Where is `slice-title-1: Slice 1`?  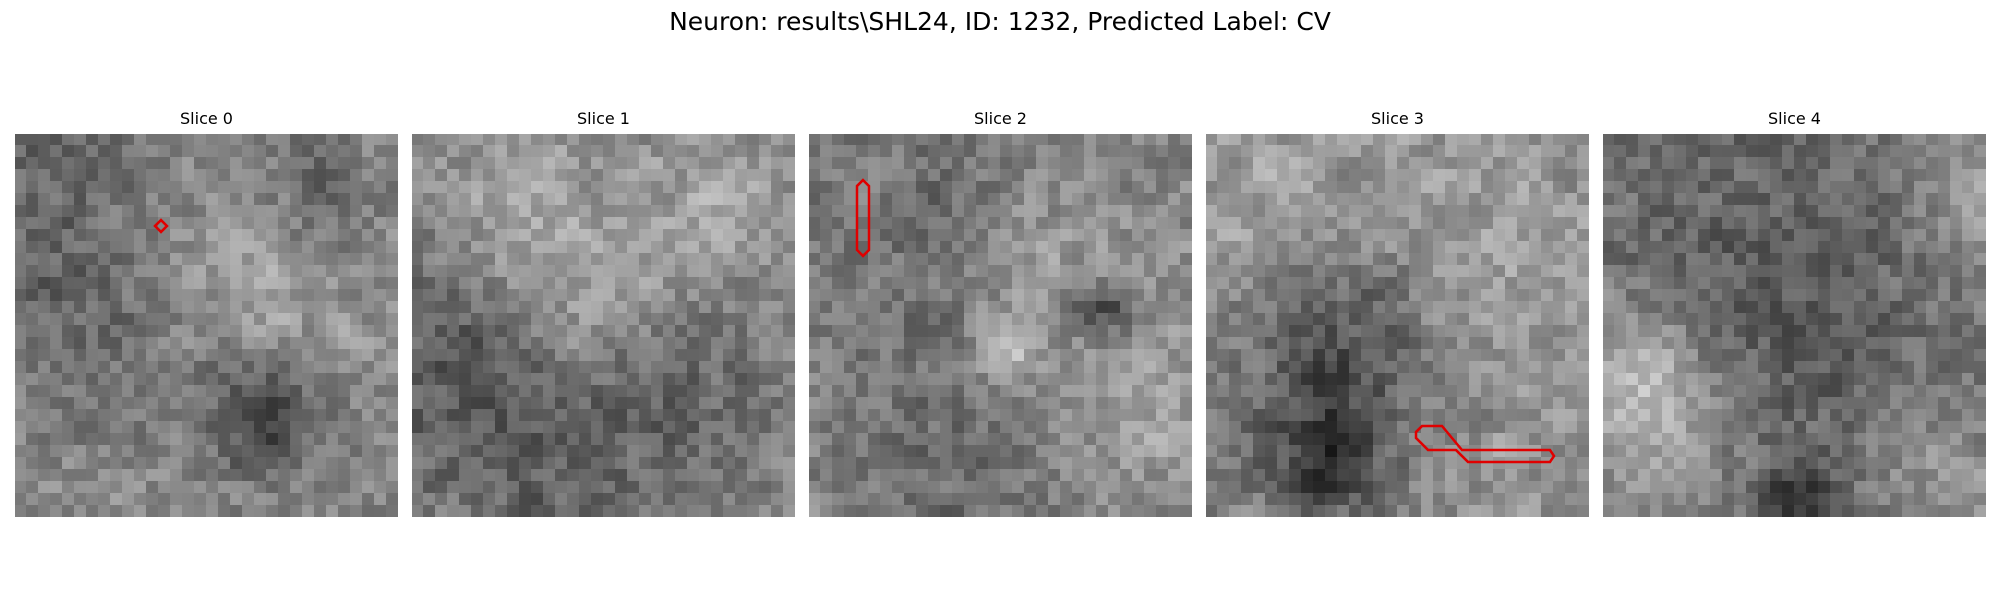
slice-title-1: Slice 1 is located at coordinates (603, 118).